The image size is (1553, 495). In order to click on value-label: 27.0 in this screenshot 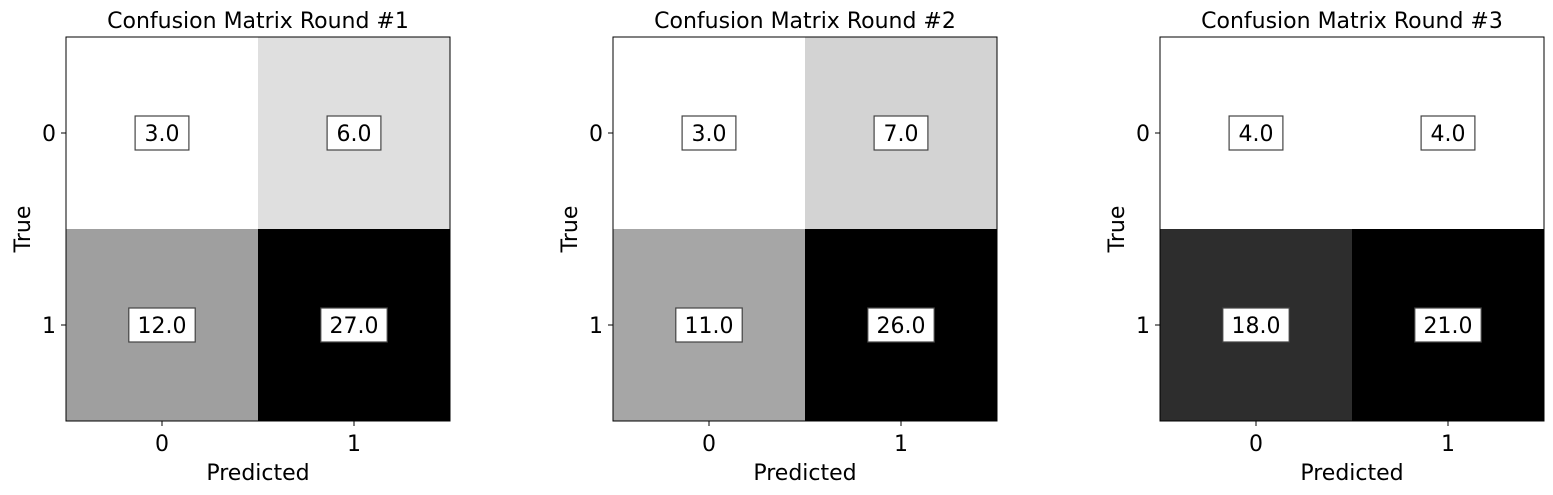, I will do `click(354, 326)`.